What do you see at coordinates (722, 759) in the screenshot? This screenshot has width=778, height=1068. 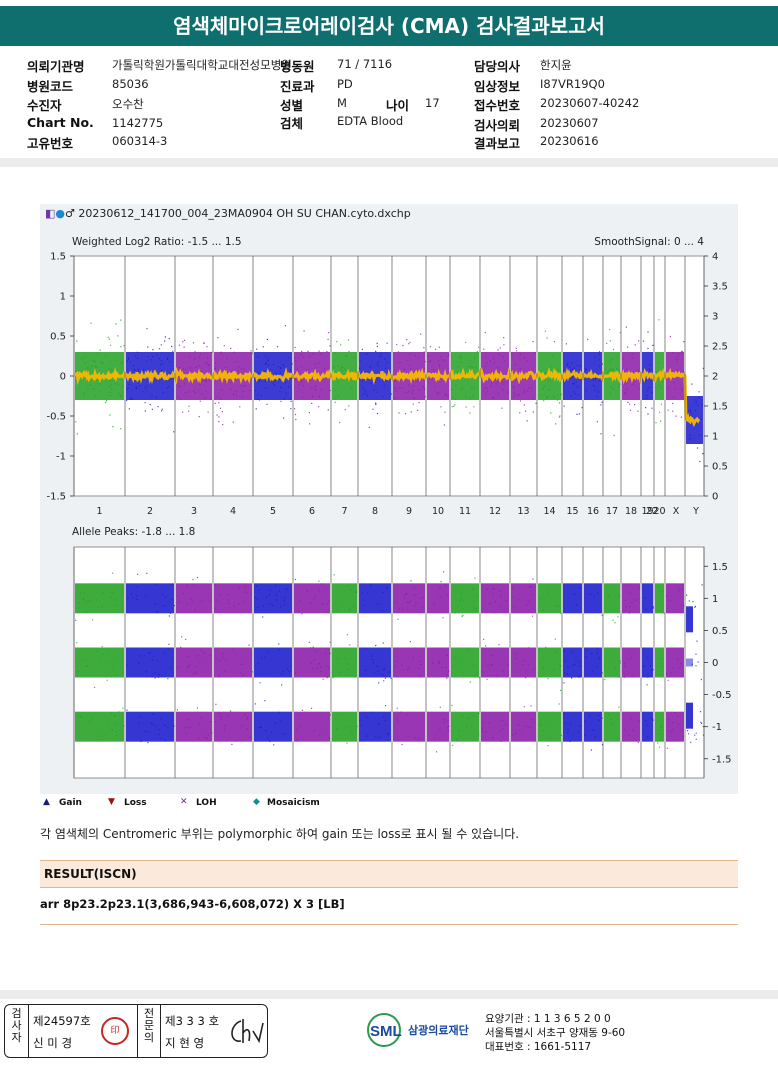 I see `allele-tick-label: -1.5` at bounding box center [722, 759].